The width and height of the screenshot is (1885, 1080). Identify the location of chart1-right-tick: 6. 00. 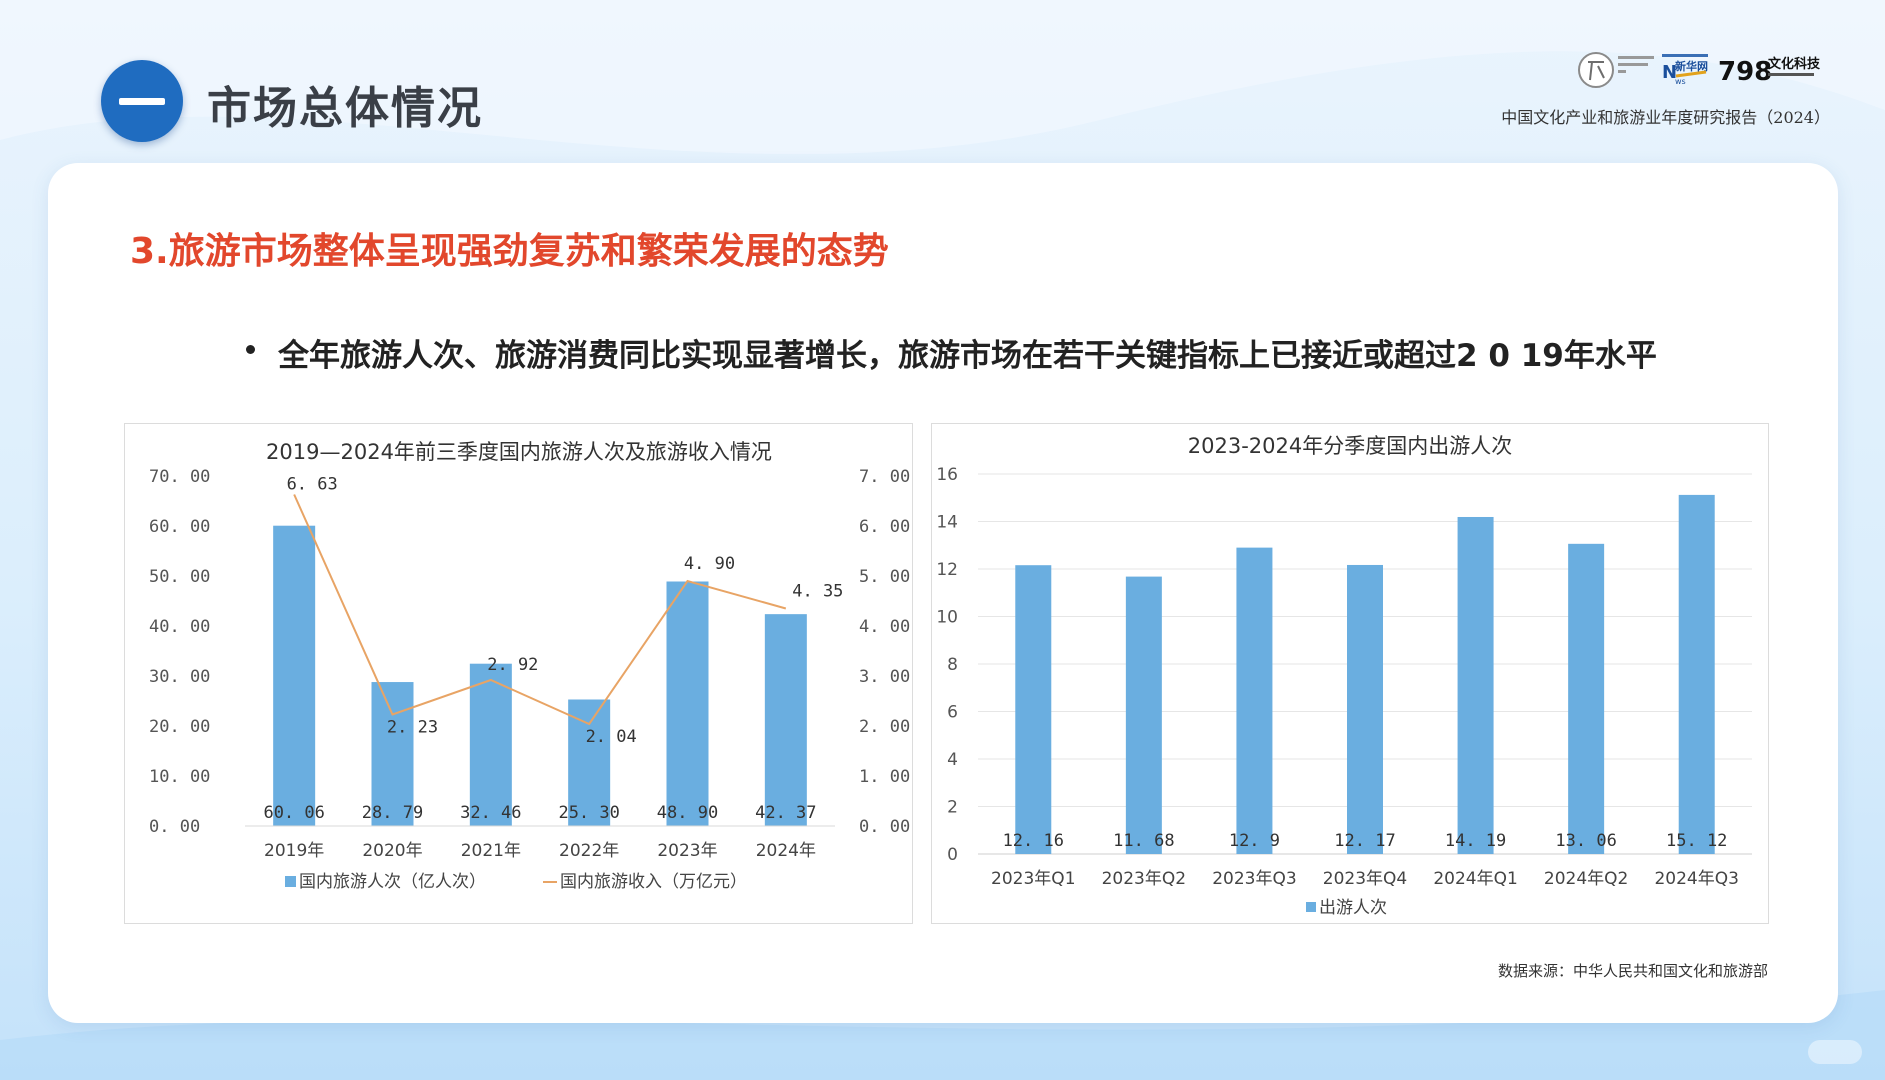
(884, 527).